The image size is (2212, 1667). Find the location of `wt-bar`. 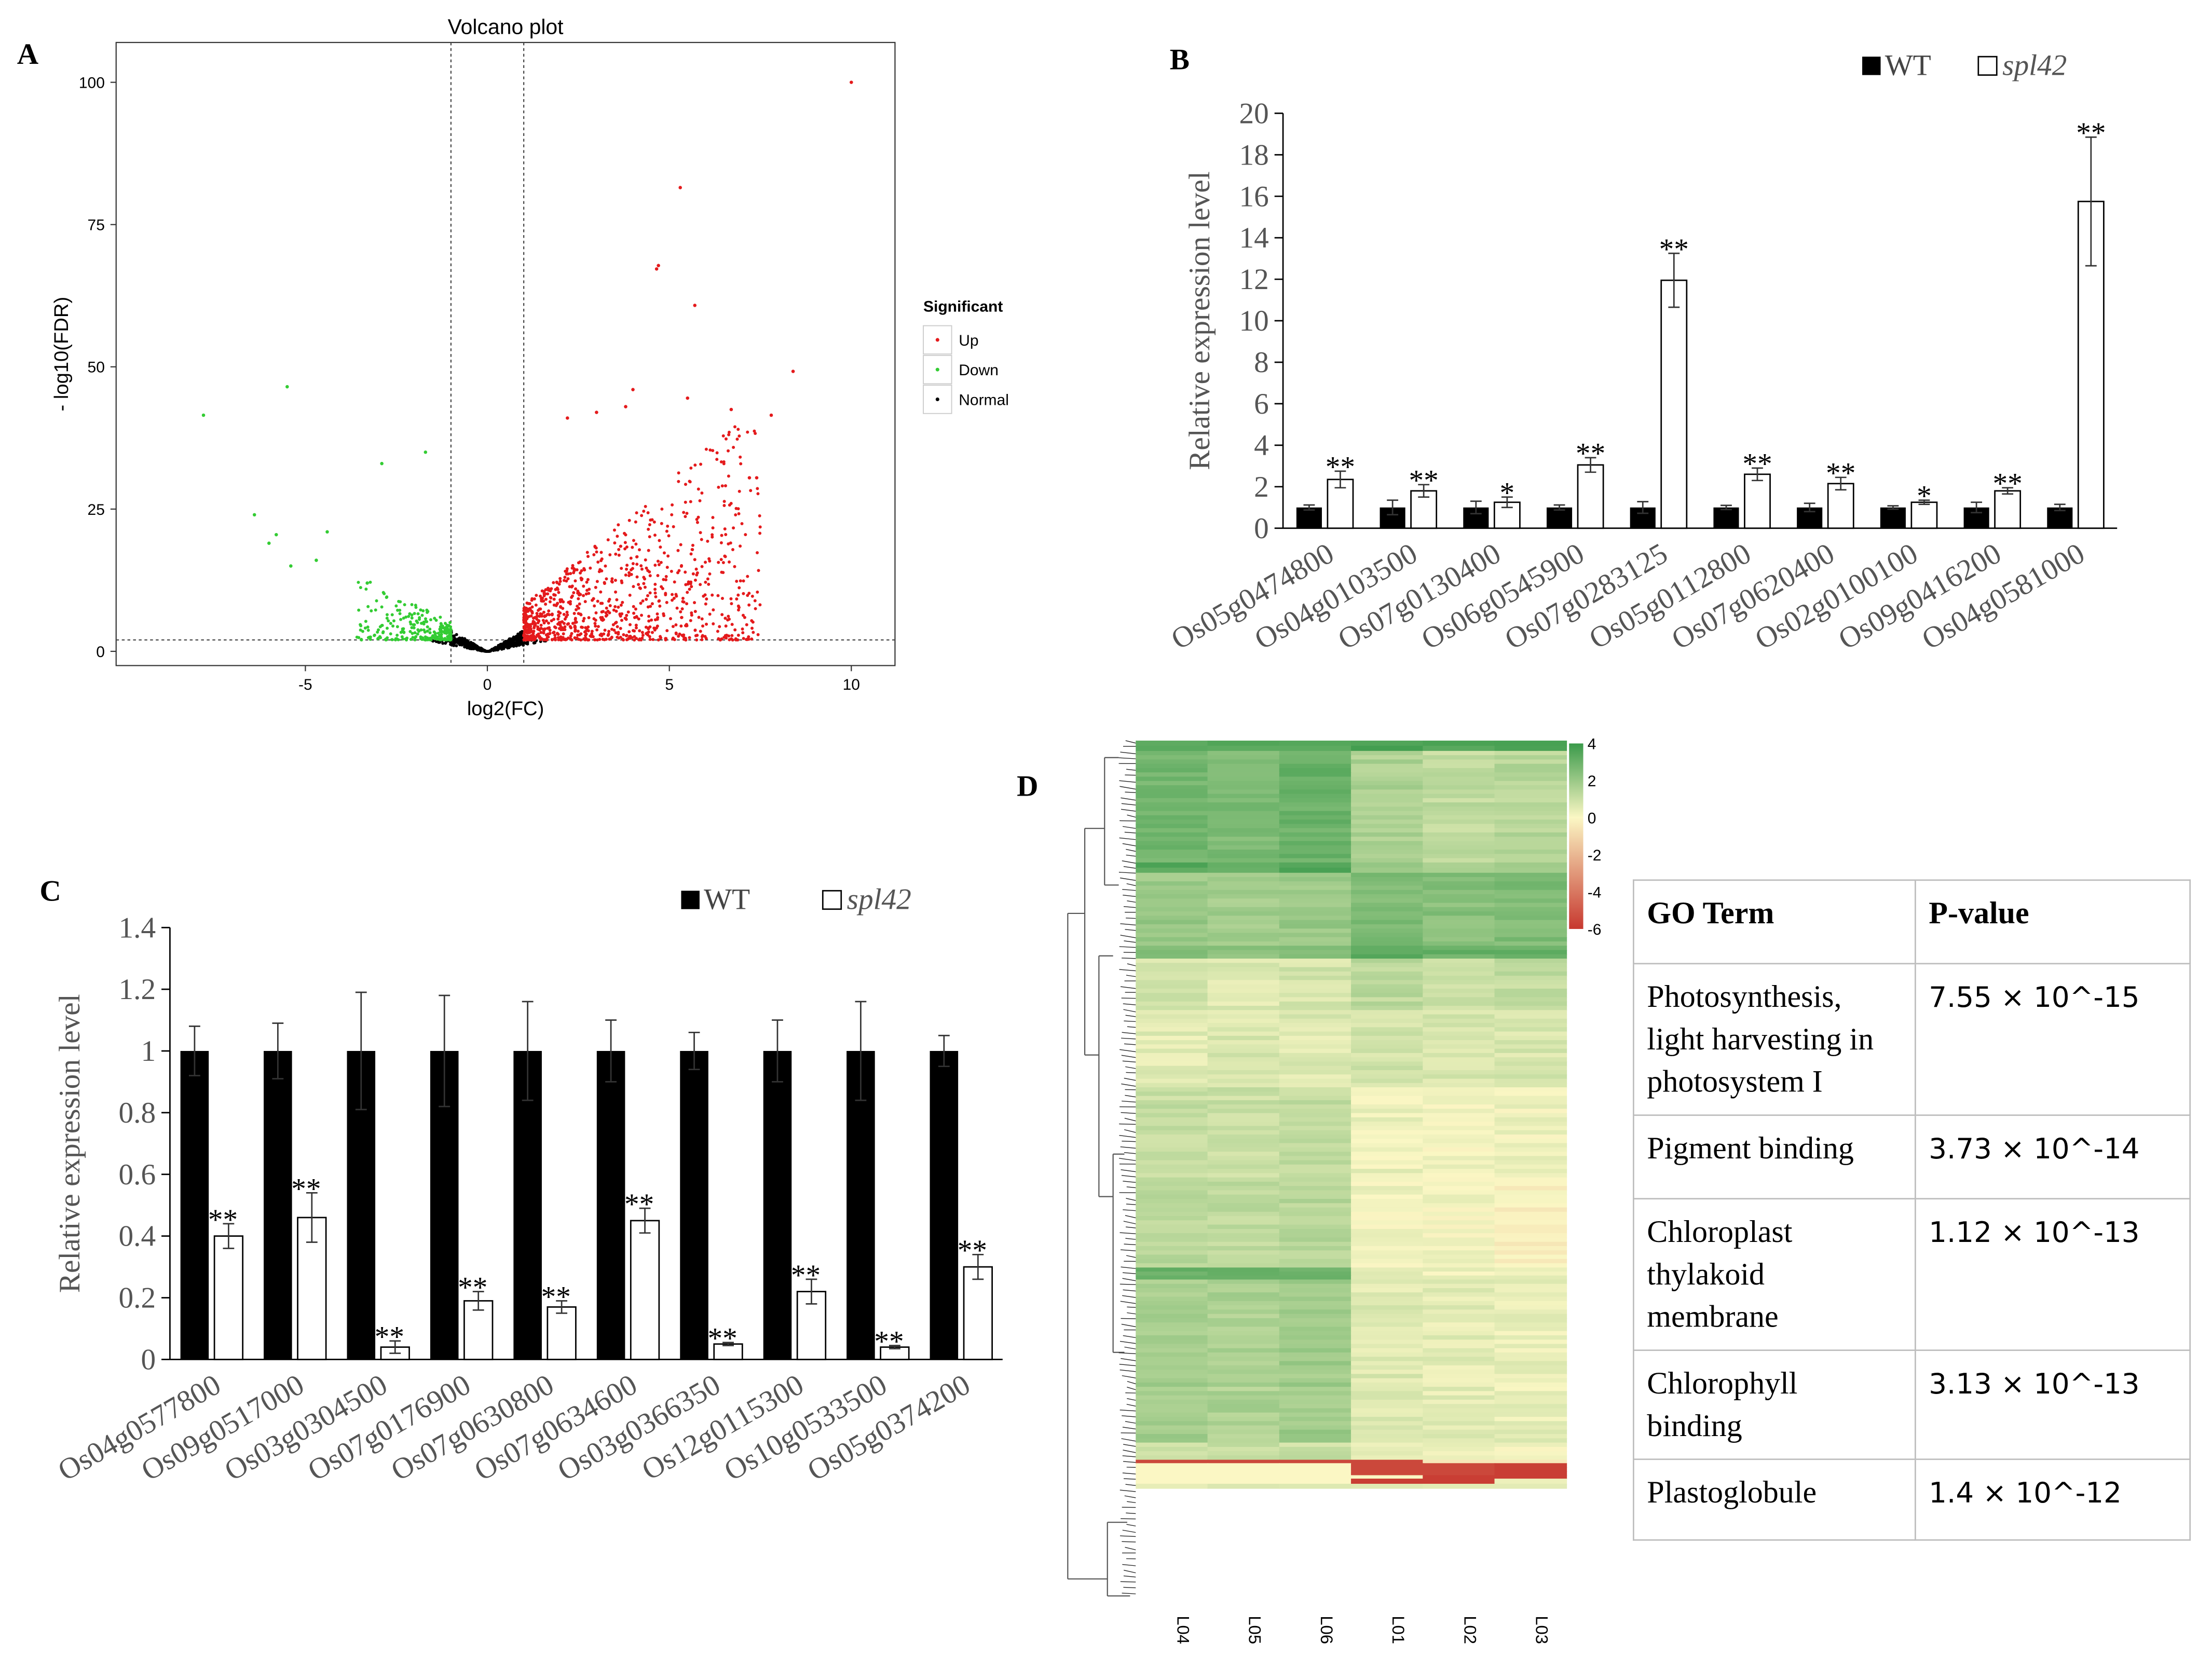

wt-bar is located at coordinates (195, 1205).